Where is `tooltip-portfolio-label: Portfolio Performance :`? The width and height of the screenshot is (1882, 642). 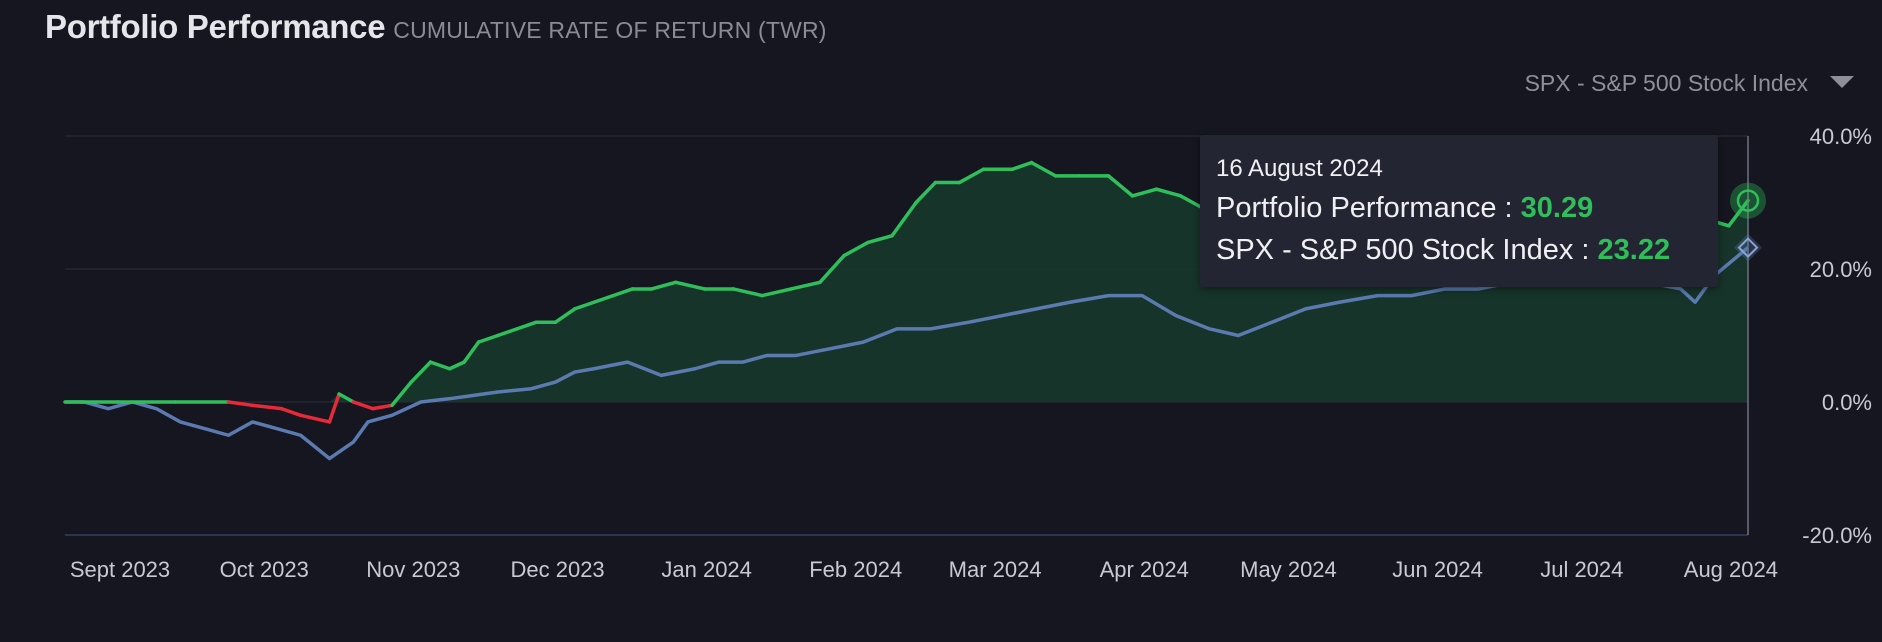
tooltip-portfolio-label: Portfolio Performance : is located at coordinates (1368, 208).